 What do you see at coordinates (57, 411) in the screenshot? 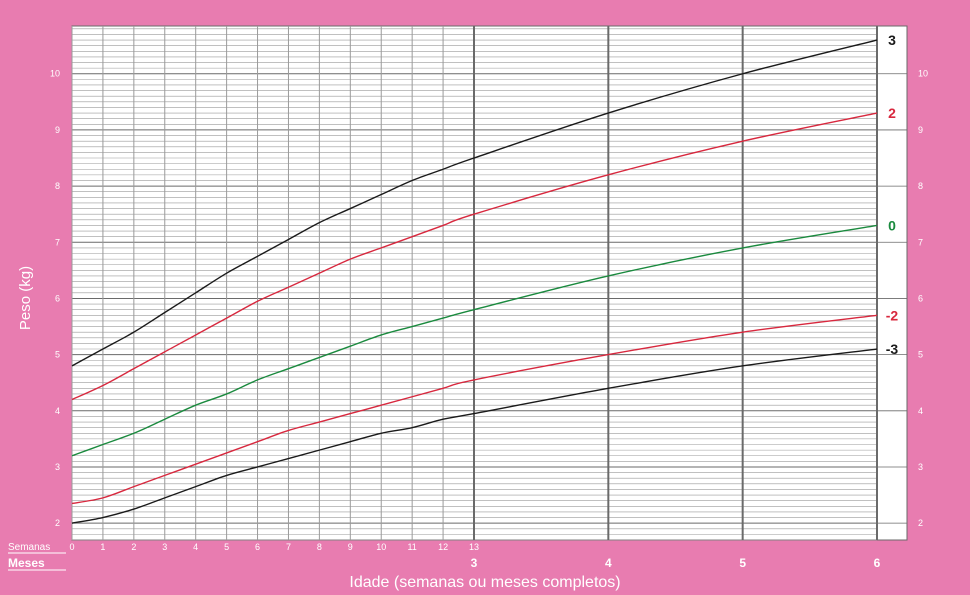
I see `y-tick-label-left: 4` at bounding box center [57, 411].